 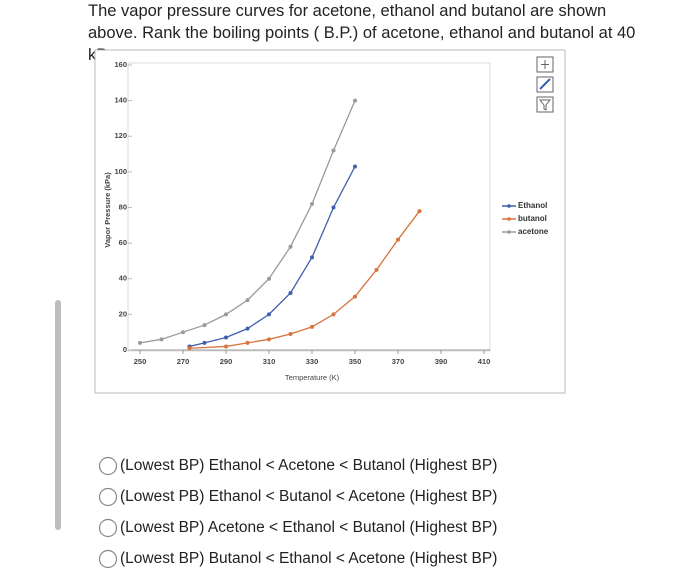 What do you see at coordinates (120, 171) in the screenshot?
I see `y-tick-label: 100` at bounding box center [120, 171].